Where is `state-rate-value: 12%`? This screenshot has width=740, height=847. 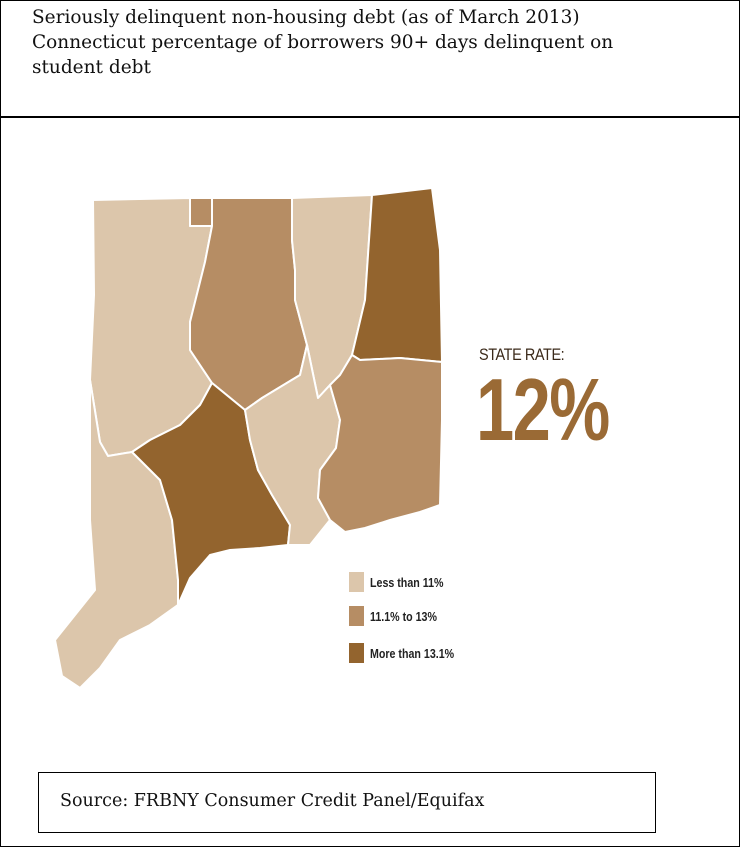 state-rate-value: 12% is located at coordinates (543, 409).